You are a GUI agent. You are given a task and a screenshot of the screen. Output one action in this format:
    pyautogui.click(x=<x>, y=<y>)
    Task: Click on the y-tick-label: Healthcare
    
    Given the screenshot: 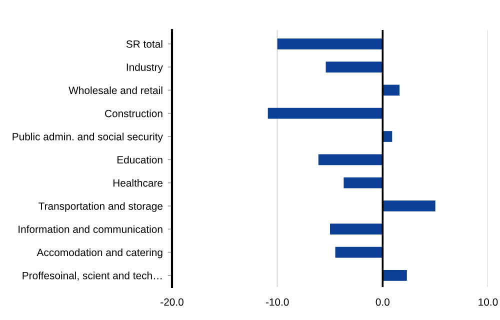 What is the action you would take?
    pyautogui.click(x=138, y=183)
    